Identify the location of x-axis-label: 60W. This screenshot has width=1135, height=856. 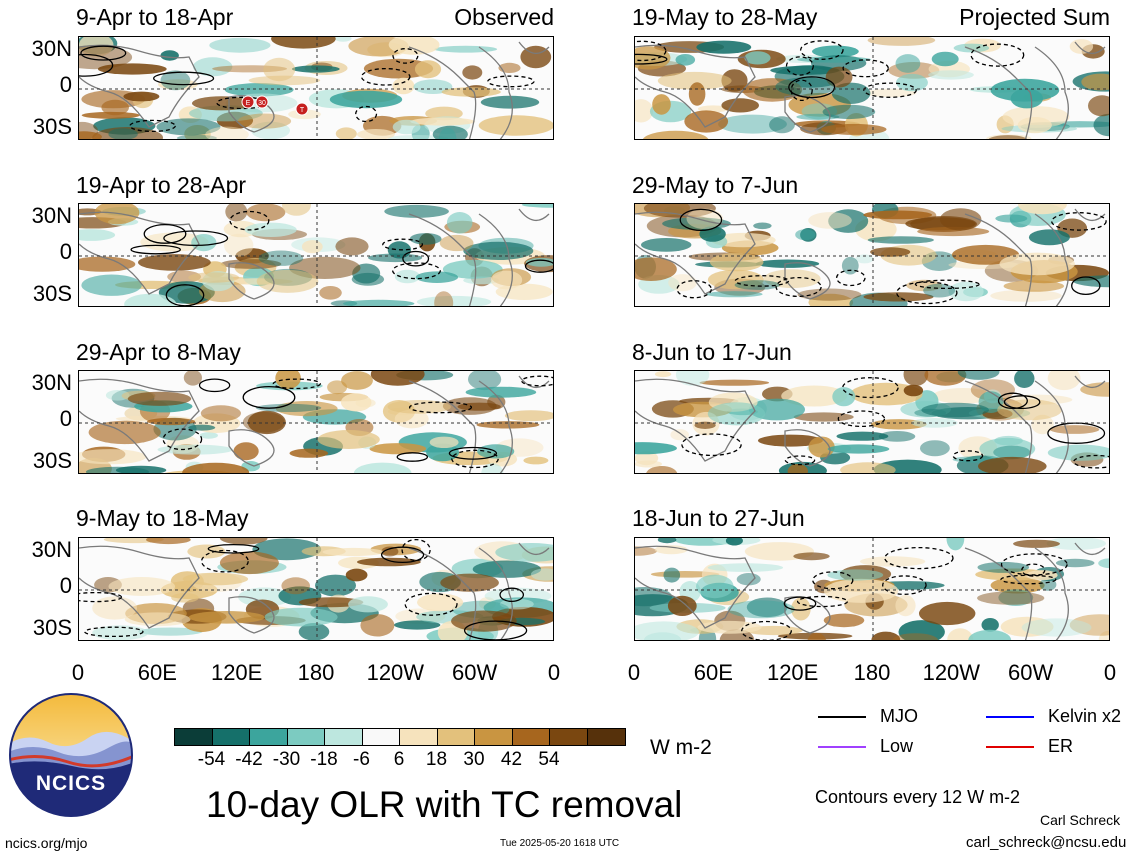
(1031, 672).